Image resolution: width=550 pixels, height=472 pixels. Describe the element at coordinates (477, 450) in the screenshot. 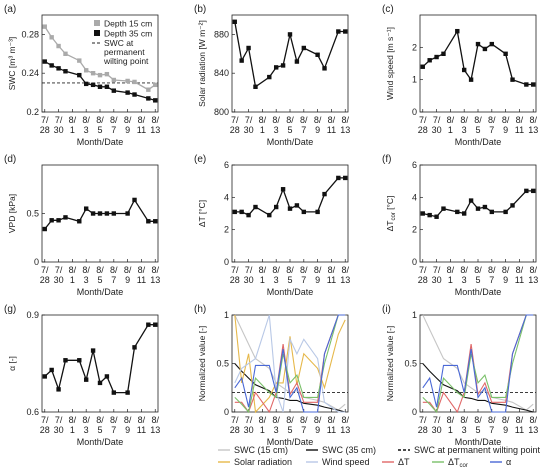

I see `legend-label: SWC at permanent wilting point` at that location.